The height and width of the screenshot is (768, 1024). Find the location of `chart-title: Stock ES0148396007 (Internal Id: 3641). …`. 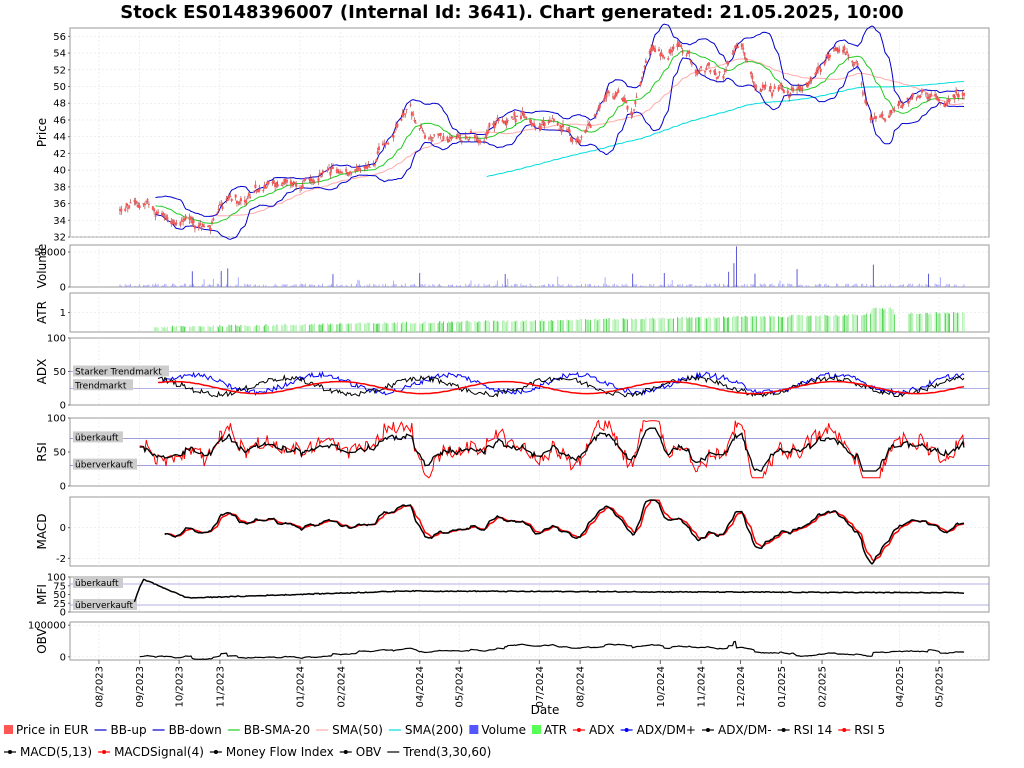

chart-title: Stock ES0148396007 (Internal Id: 3641). … is located at coordinates (511, 12).